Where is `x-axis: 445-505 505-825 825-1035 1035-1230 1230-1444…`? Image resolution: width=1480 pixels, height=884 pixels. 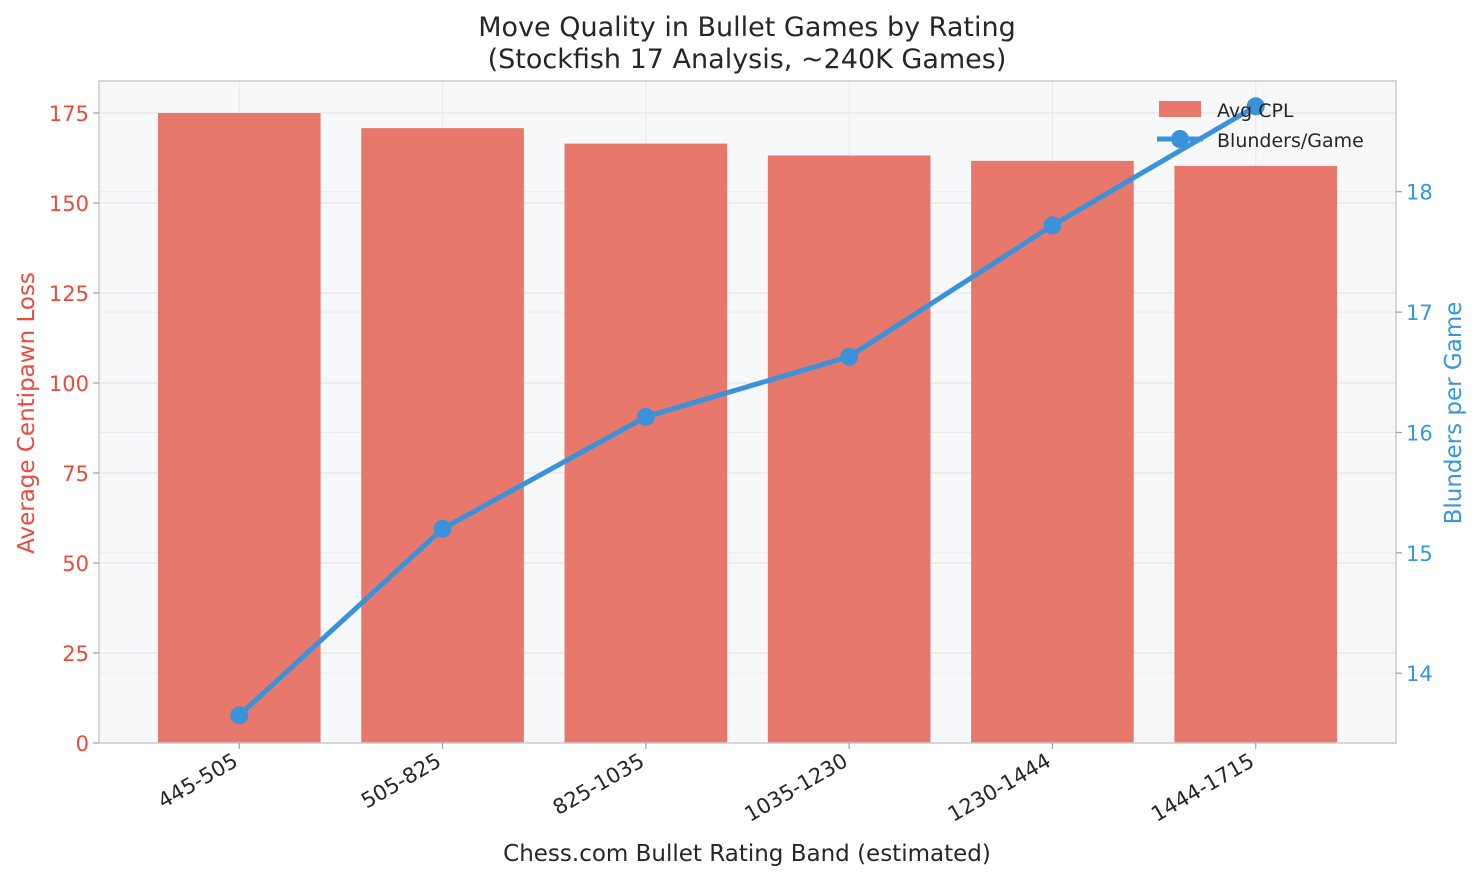 x-axis: 445-505 505-825 825-1035 1035-1230 1230-1444… is located at coordinates (706, 785).